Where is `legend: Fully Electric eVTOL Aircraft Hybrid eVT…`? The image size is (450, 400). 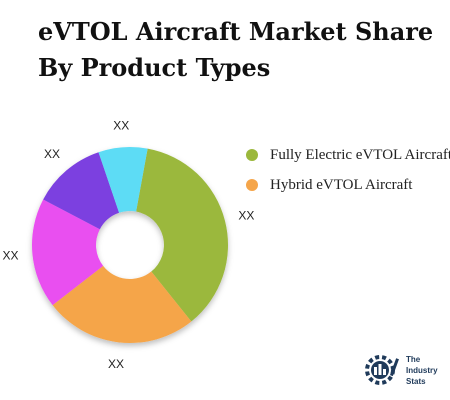
legend: Fully Electric eVTOL Aircraft Hybrid eVT… is located at coordinates (348, 170).